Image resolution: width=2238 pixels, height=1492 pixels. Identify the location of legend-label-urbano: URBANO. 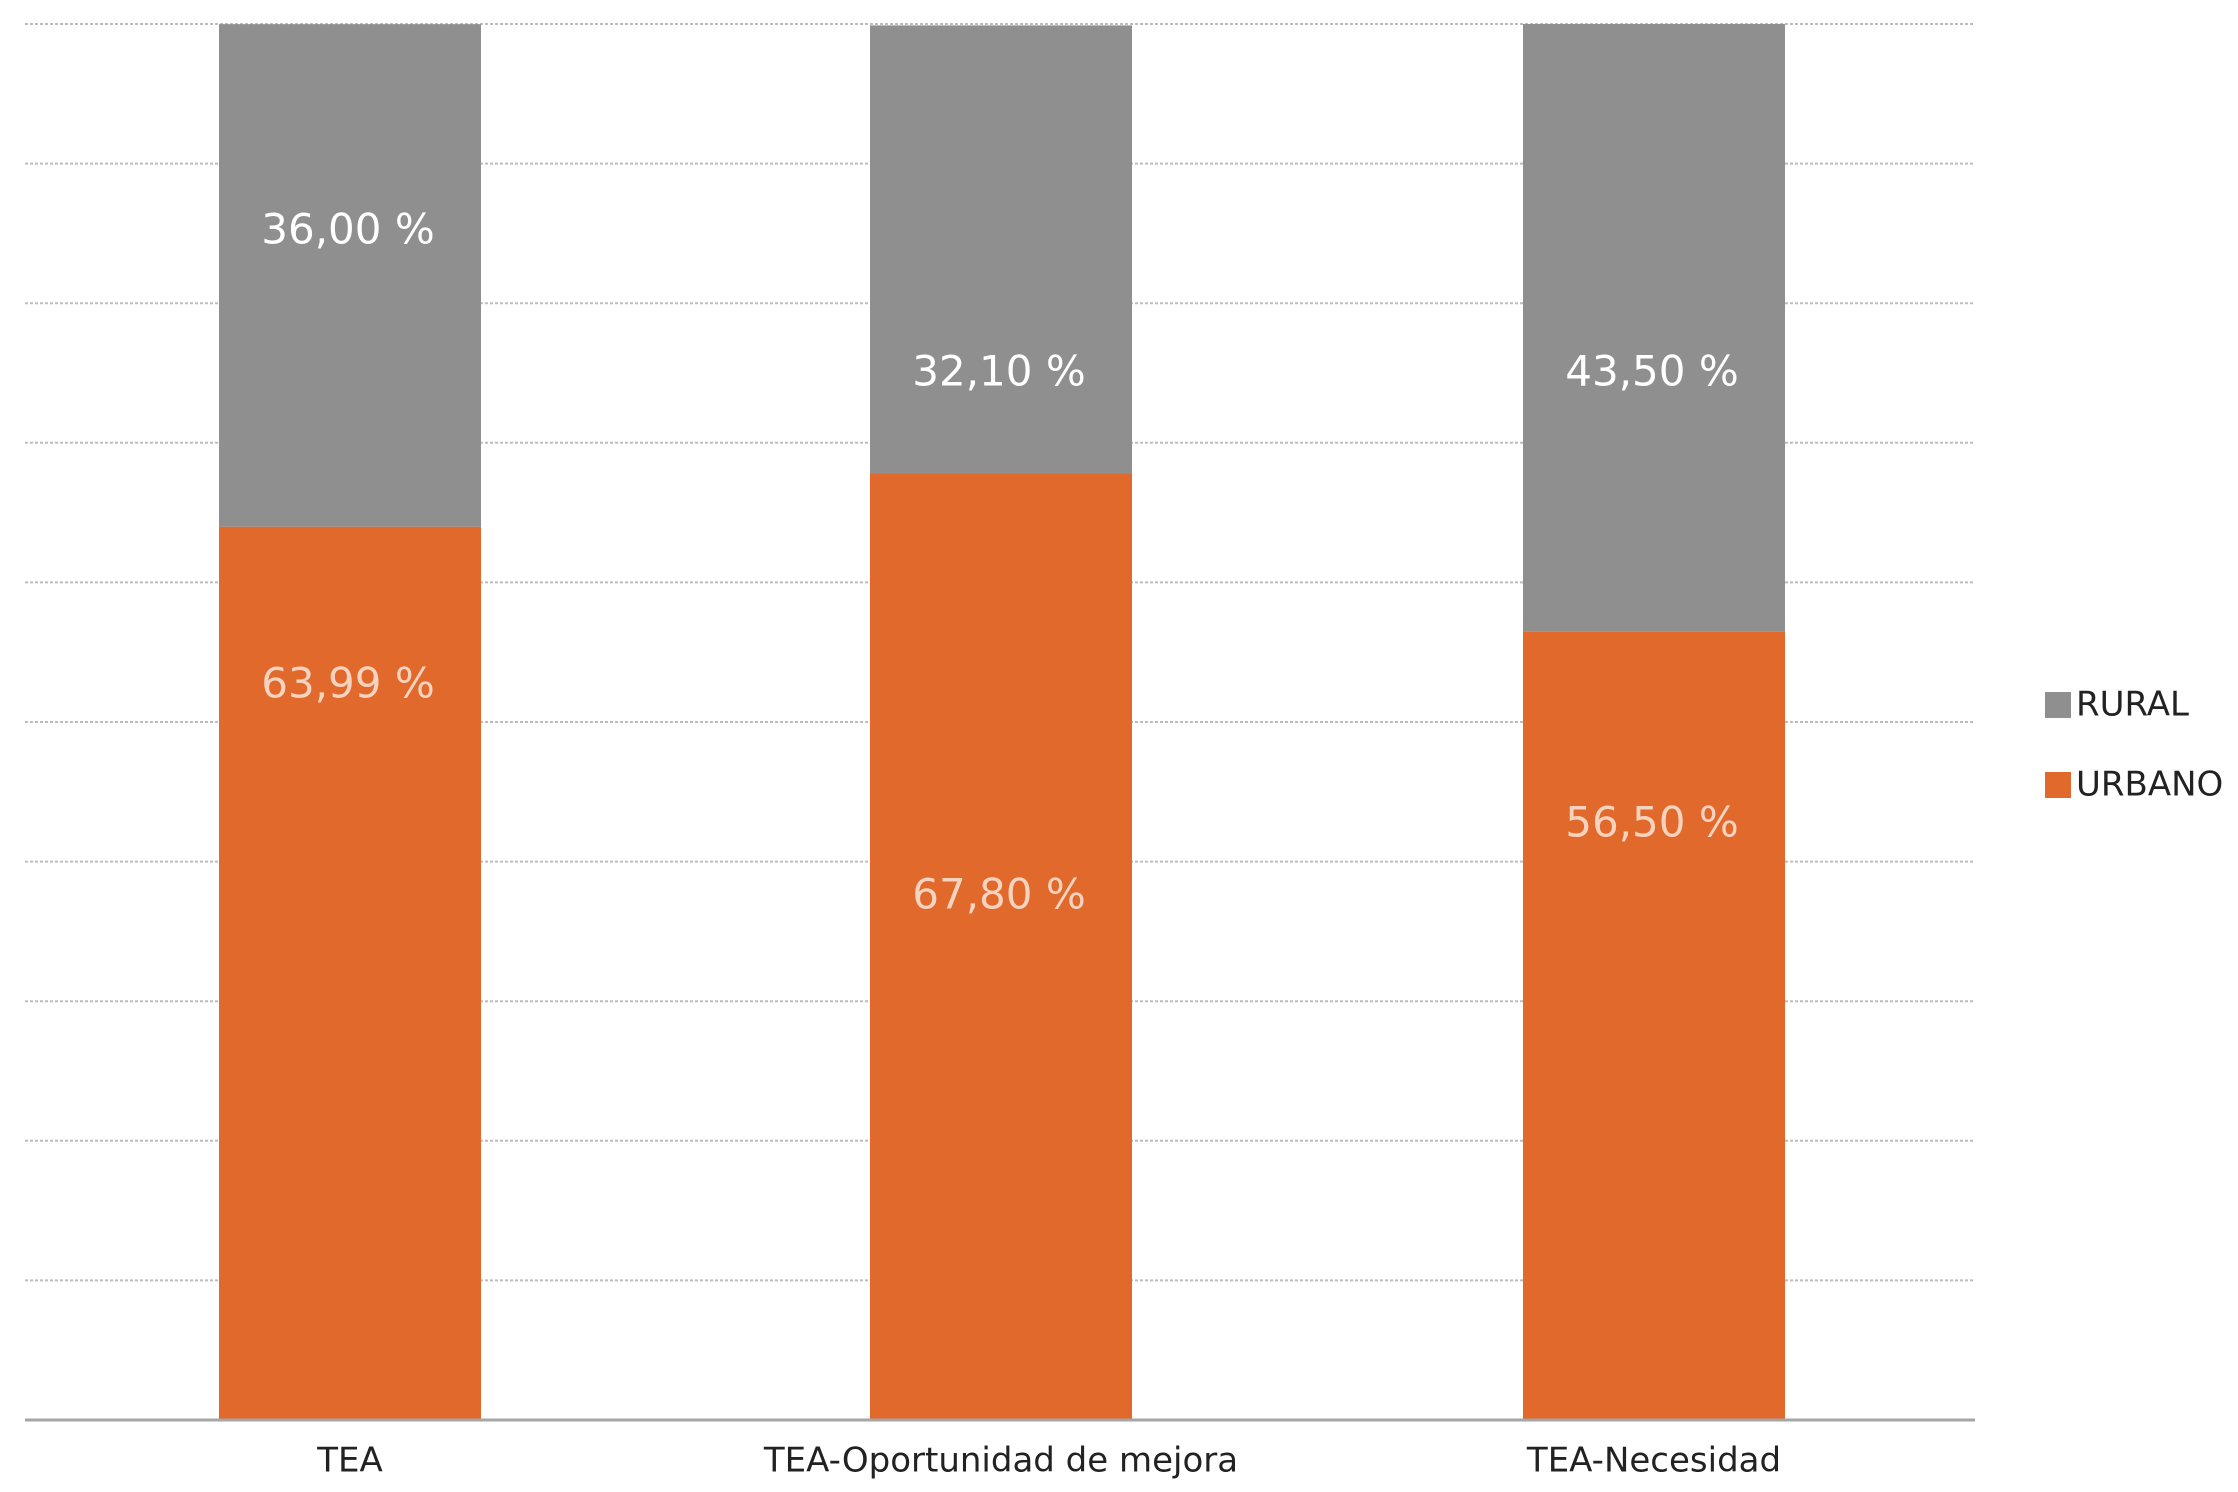
(2149, 785).